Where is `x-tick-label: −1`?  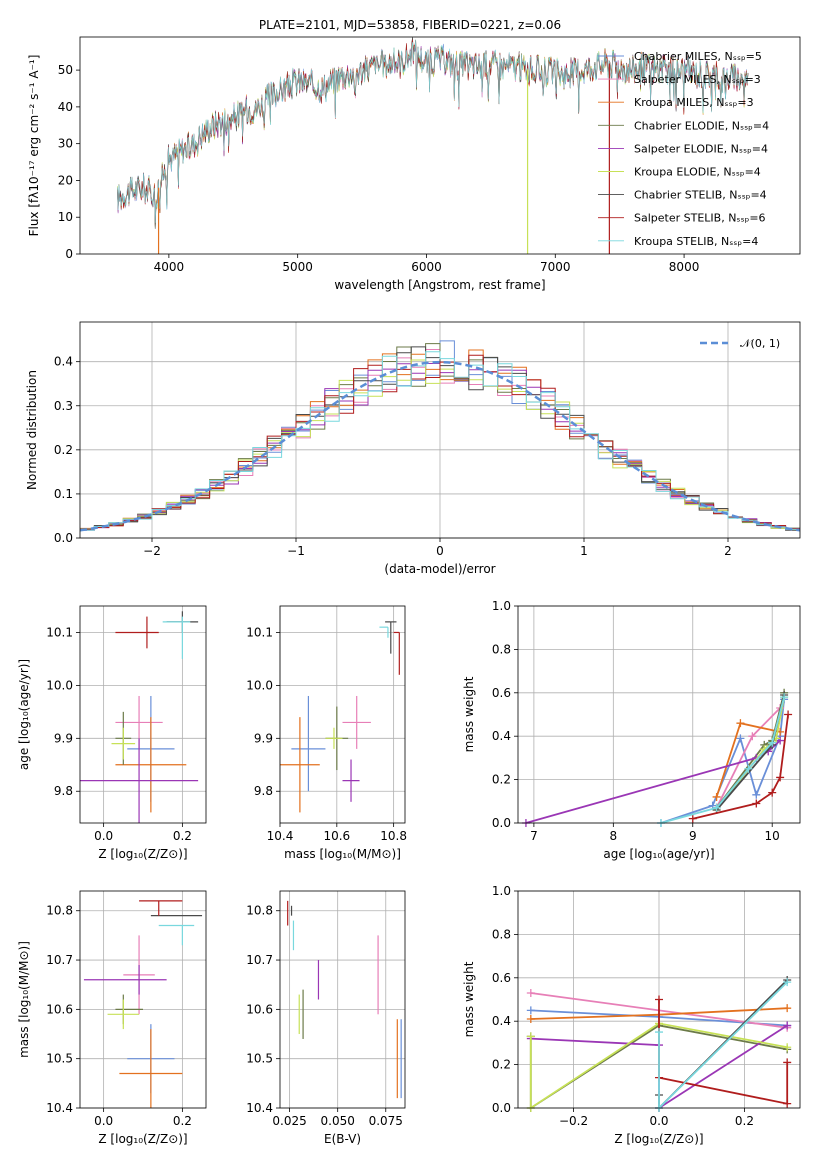
x-tick-label: −1 is located at coordinates (296, 551).